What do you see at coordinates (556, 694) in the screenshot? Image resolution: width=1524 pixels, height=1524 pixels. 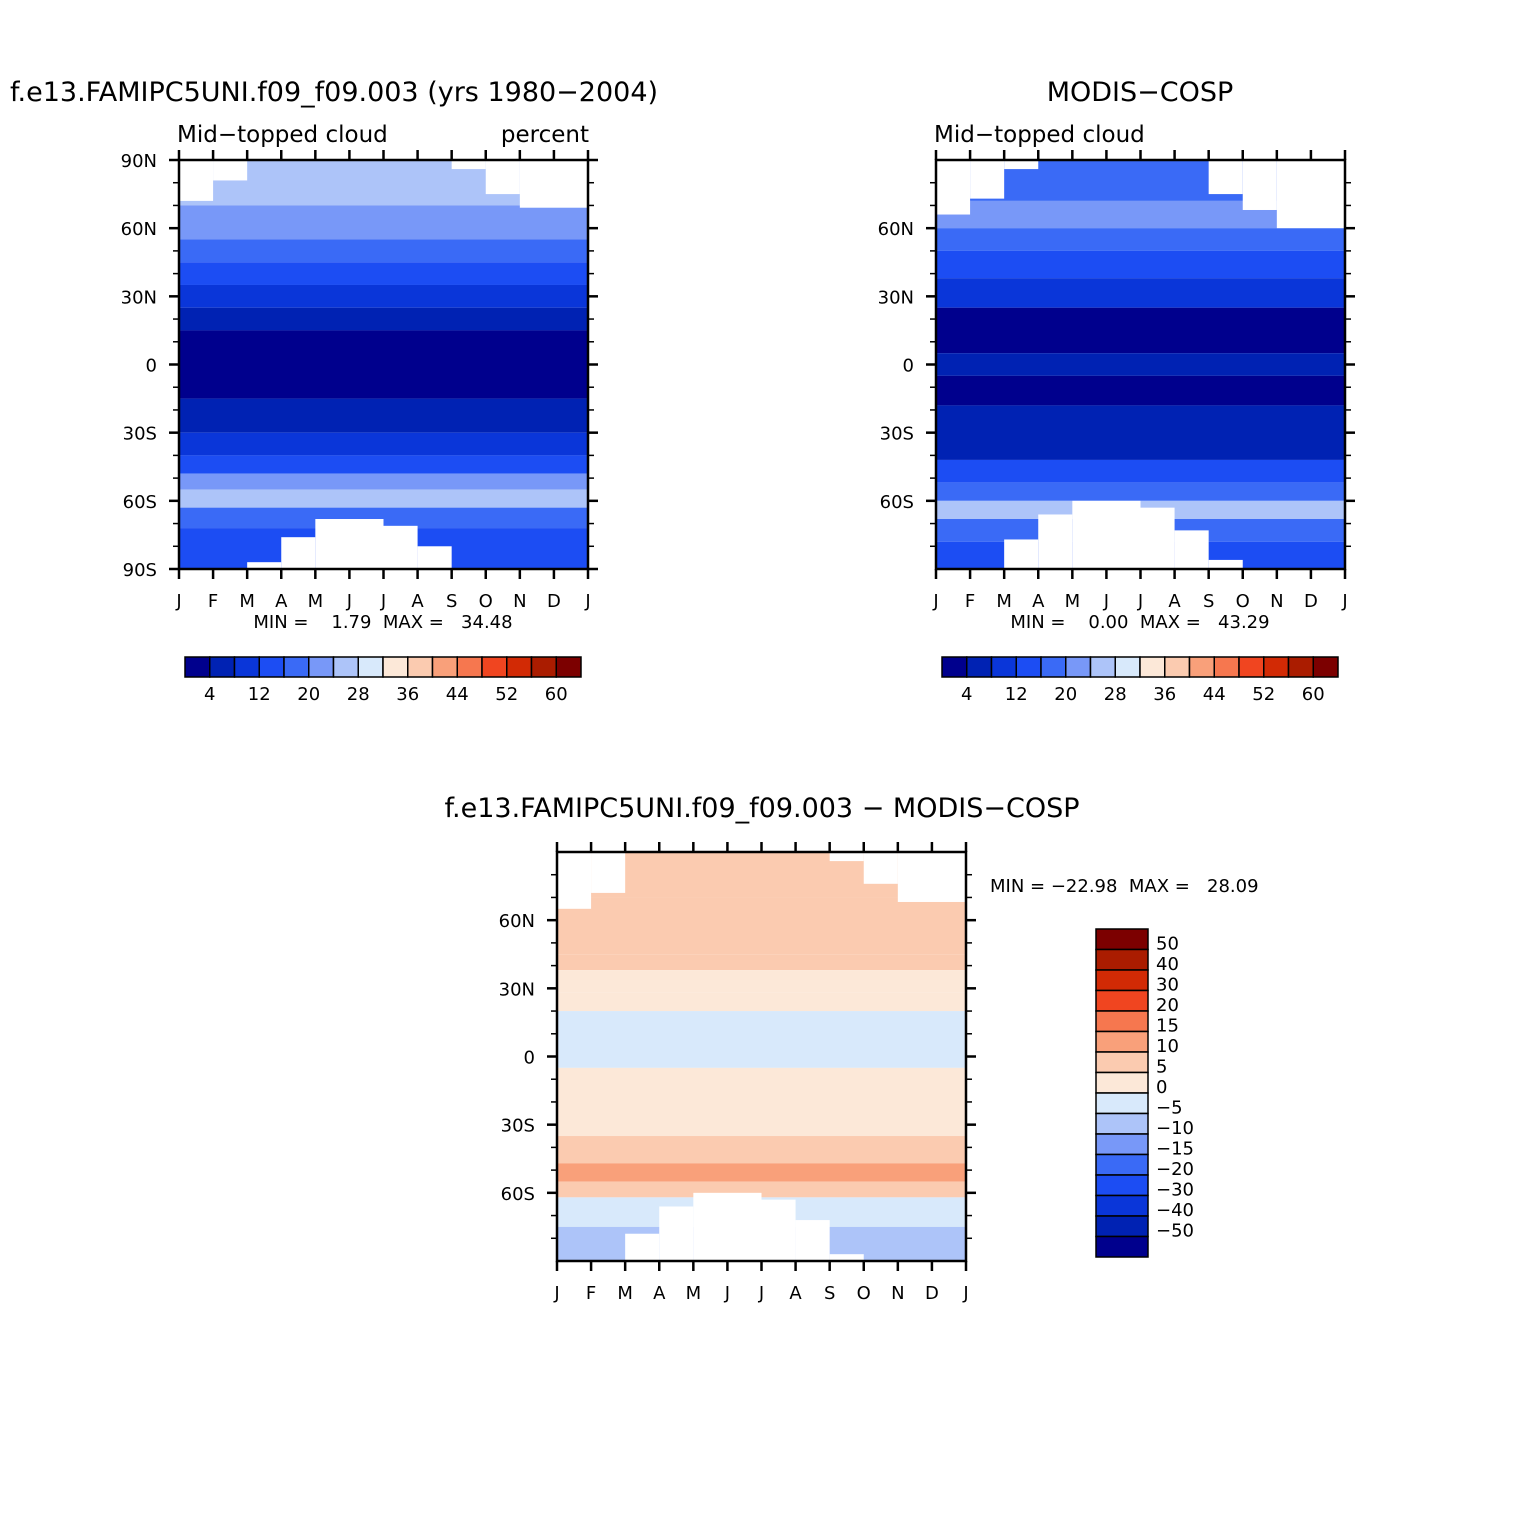 I see `colorbar-label: 60` at bounding box center [556, 694].